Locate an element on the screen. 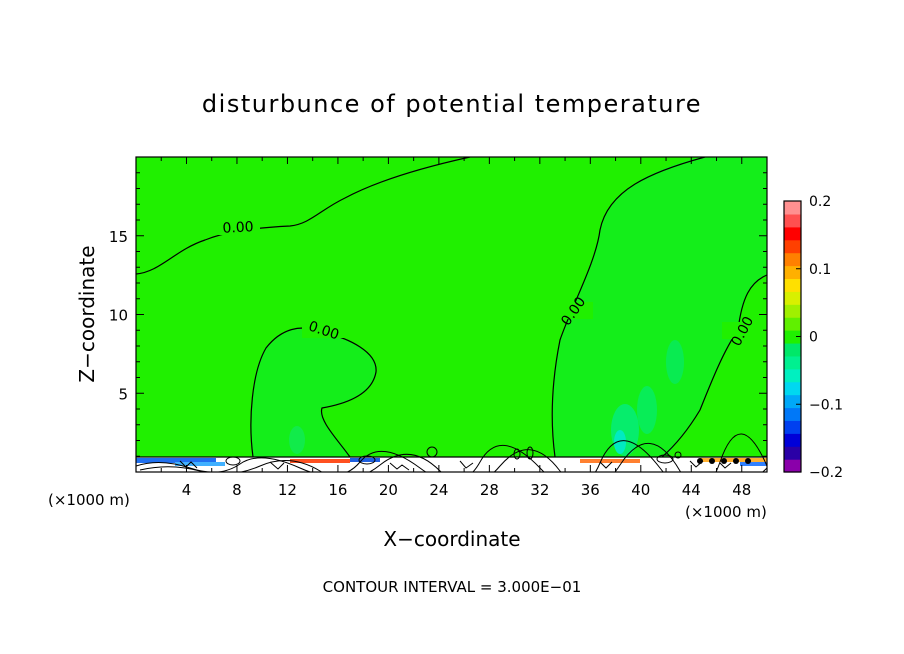 The height and width of the screenshot is (654, 904). y-axis-label: Z−coordinate is located at coordinates (87, 313).